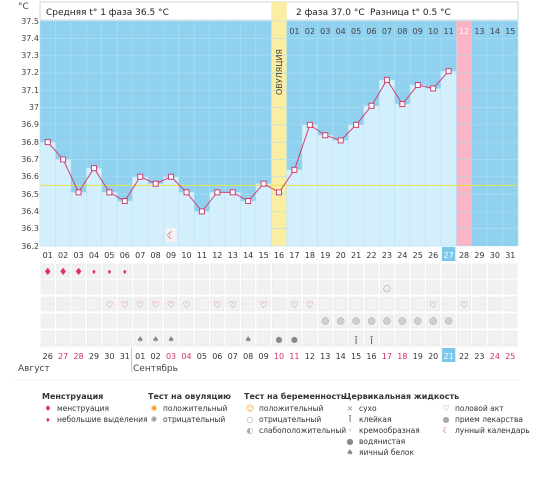  Describe the element at coordinates (202, 255) in the screenshot. I see `x-tick-label: 11` at that location.